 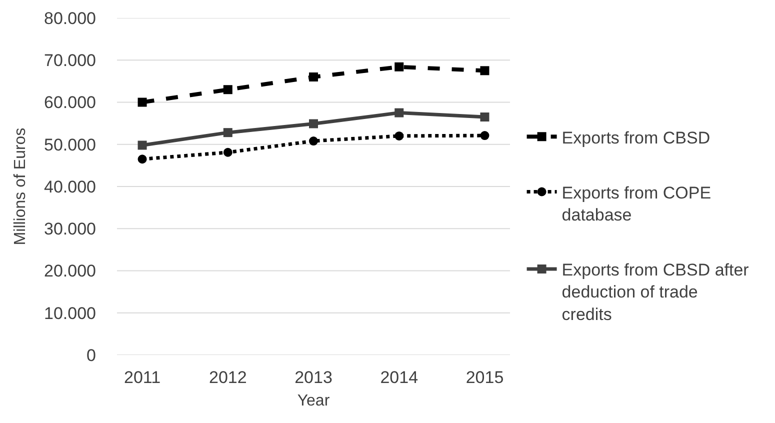 I want to click on y-tick-label: 70.000, so click(x=70, y=60).